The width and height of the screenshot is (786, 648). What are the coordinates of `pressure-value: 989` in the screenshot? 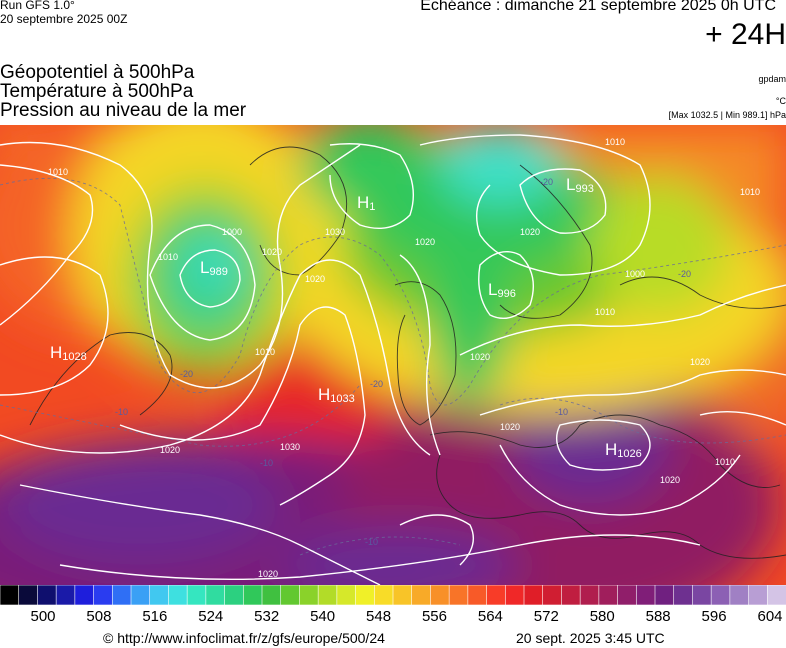 It's located at (218, 272).